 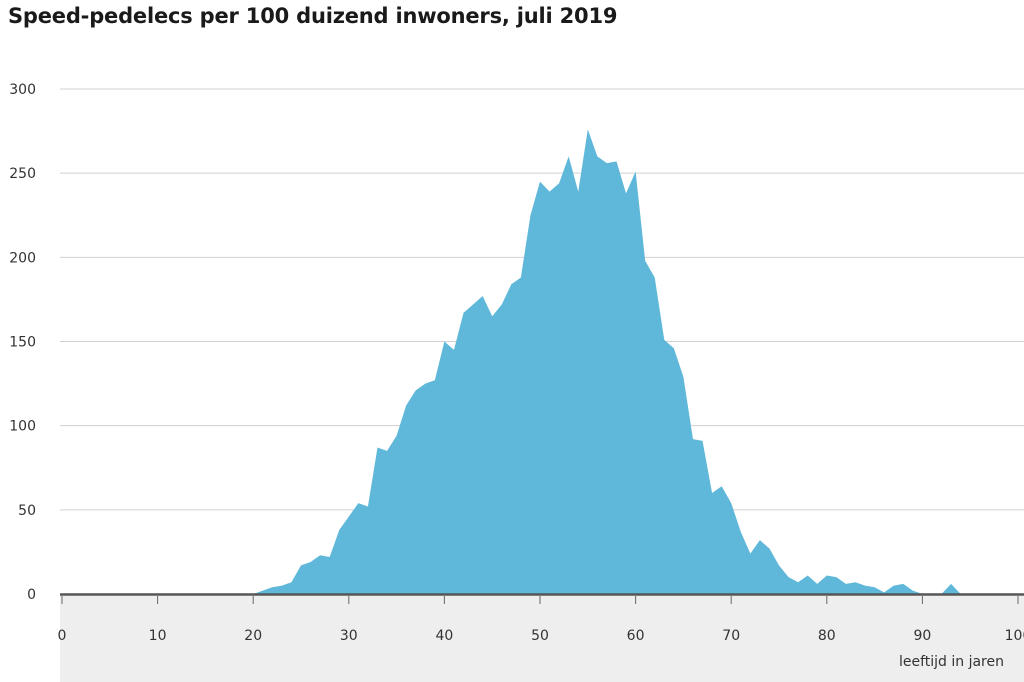 What do you see at coordinates (31, 595) in the screenshot?
I see `y-tick-label-0: 0` at bounding box center [31, 595].